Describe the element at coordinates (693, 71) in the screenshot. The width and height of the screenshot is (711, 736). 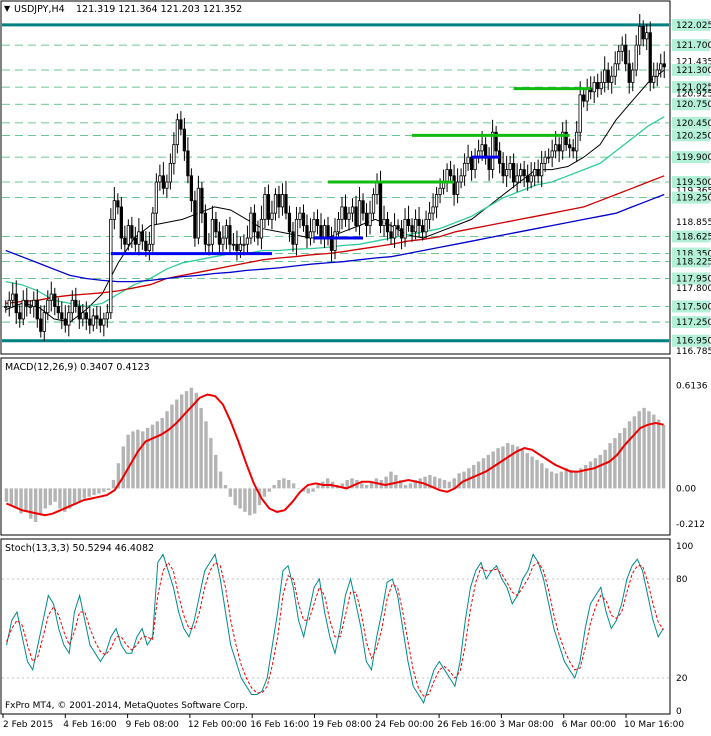
I see `price-tick-label: 121.300` at that location.